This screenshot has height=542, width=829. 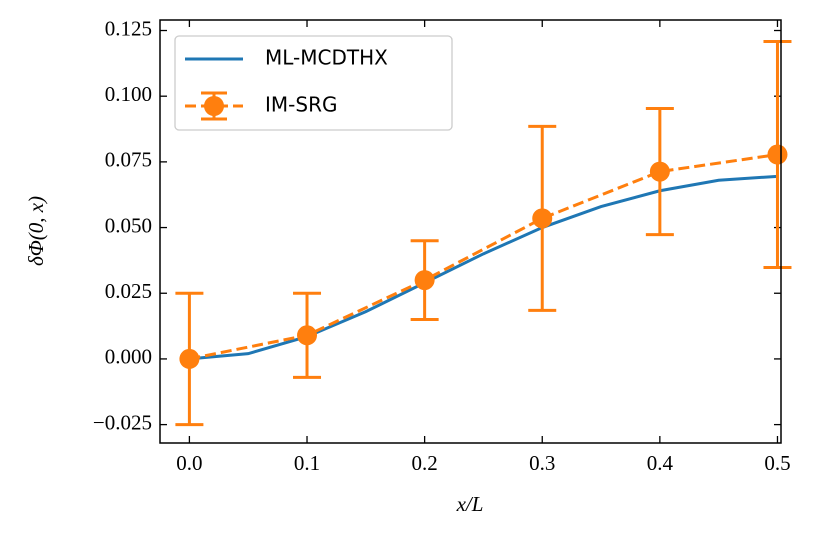 What do you see at coordinates (313, 83) in the screenshot?
I see `legend-box` at bounding box center [313, 83].